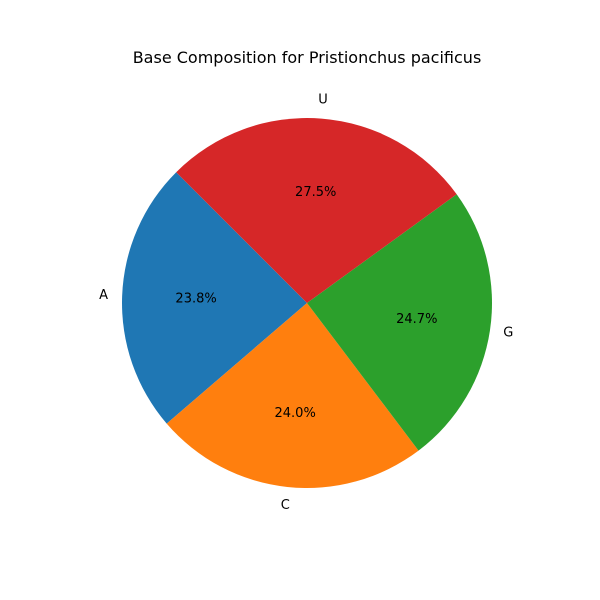  Describe the element at coordinates (508, 332) in the screenshot. I see `slice-label-g: G` at that location.